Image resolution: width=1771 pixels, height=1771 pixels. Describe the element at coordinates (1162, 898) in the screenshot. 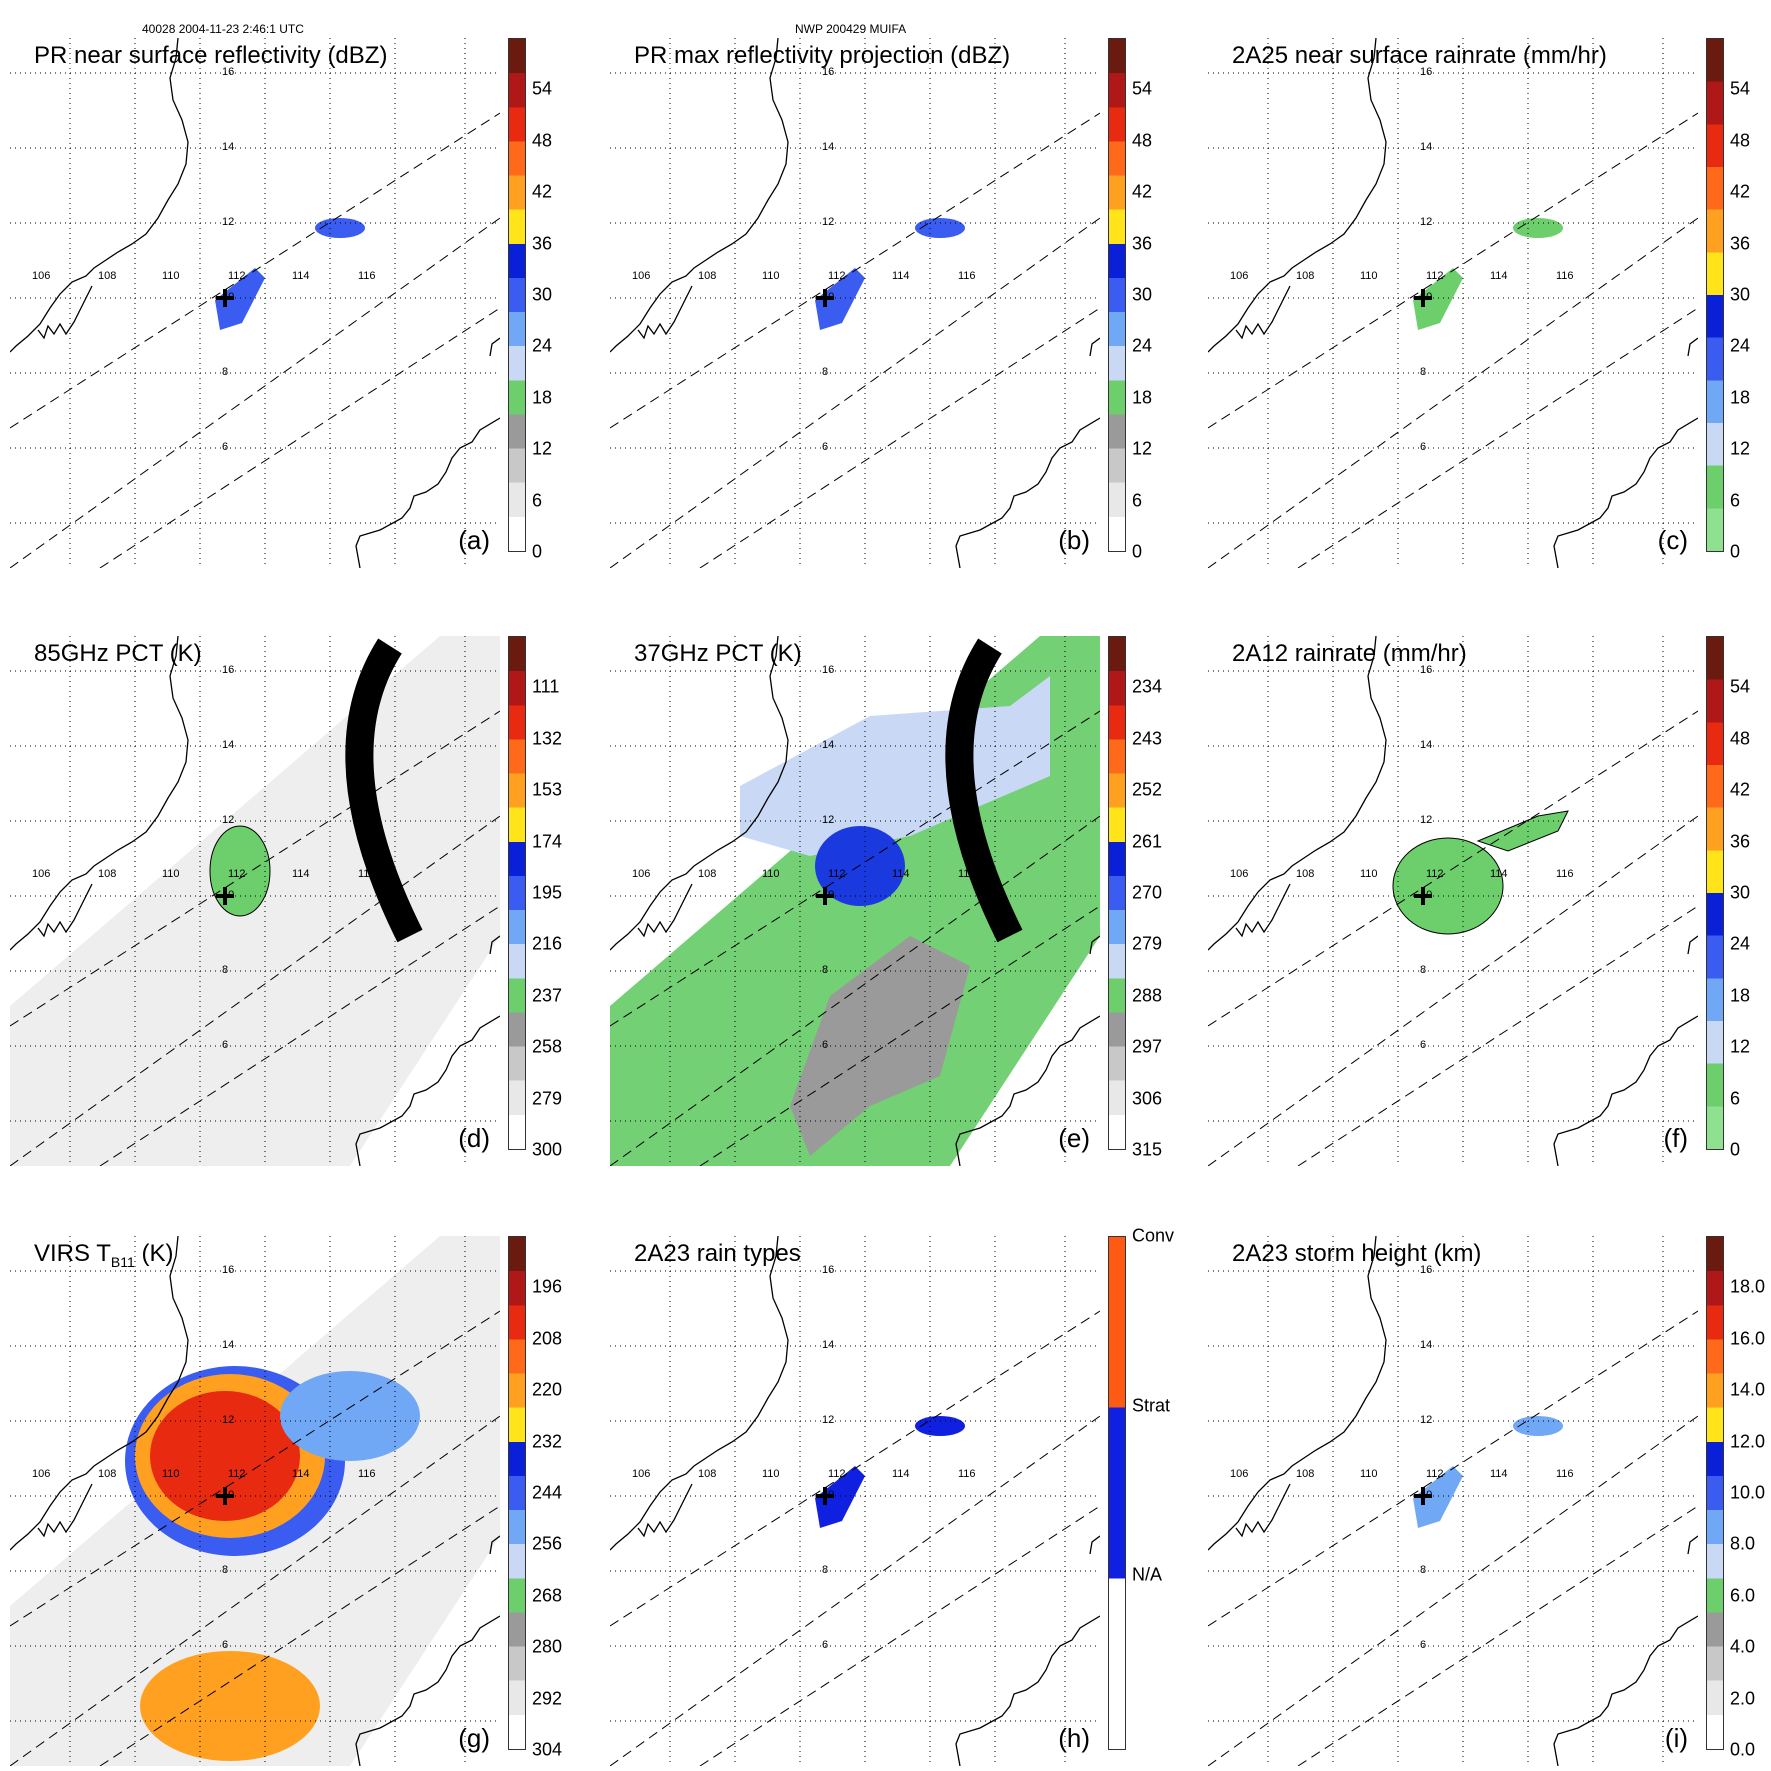

I see `colorbar-ticks-e: 234 243 252 261 270 279 288 297 306 315` at that location.